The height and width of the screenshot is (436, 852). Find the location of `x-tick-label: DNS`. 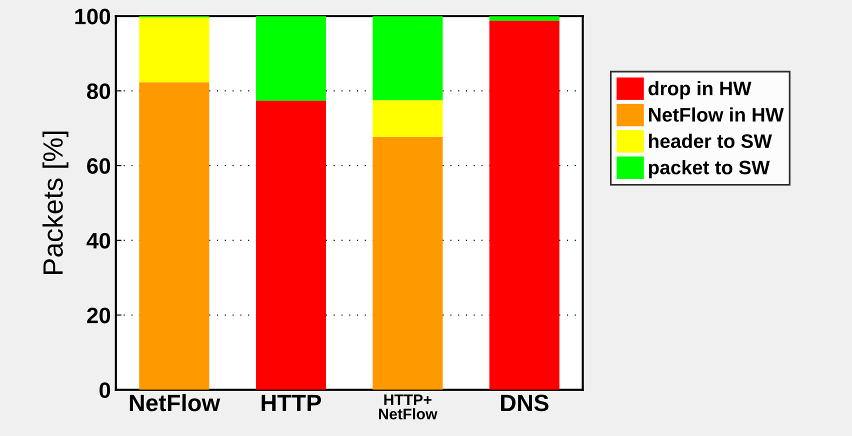

x-tick-label: DNS is located at coordinates (524, 403).